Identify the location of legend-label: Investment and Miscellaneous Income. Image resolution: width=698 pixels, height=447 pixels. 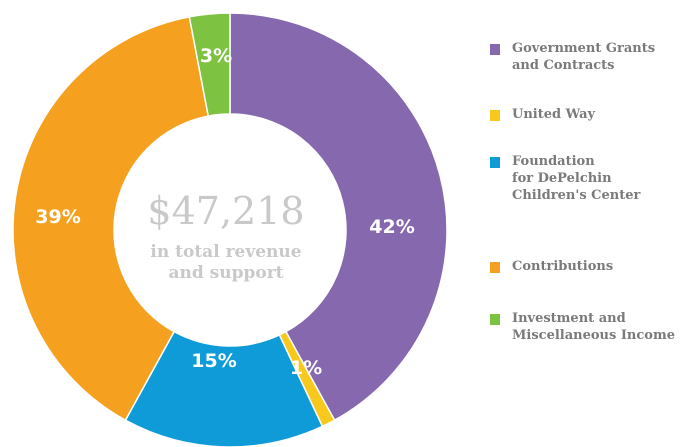
(593, 327).